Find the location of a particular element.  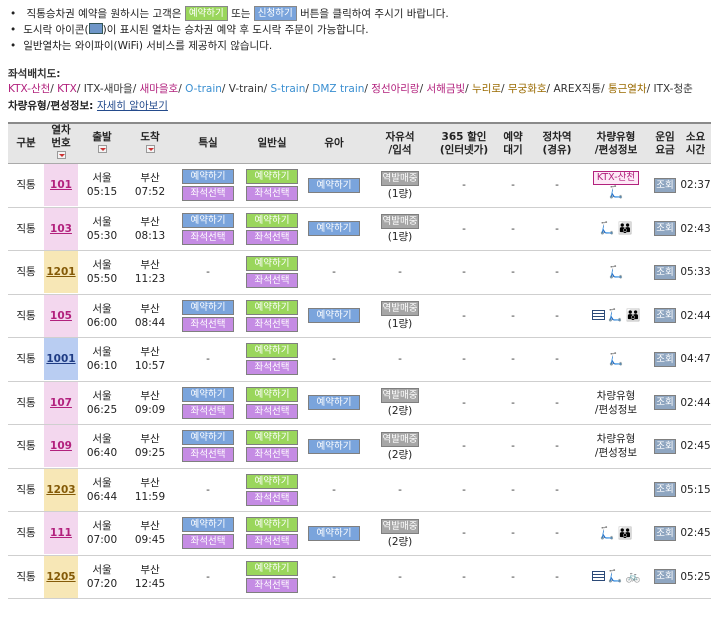

seatmap-link: O-train is located at coordinates (203, 89).